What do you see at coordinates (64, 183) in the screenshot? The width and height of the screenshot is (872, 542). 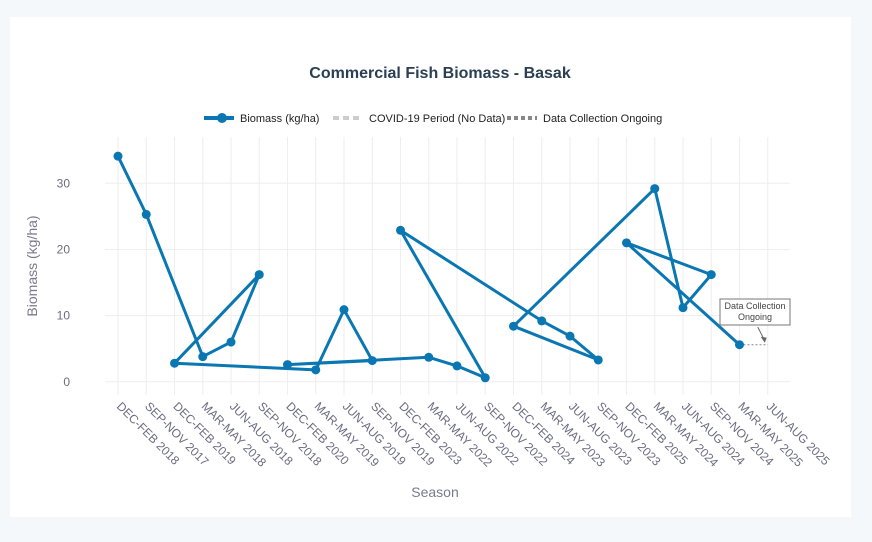 I see `y-tick-label: 30` at bounding box center [64, 183].